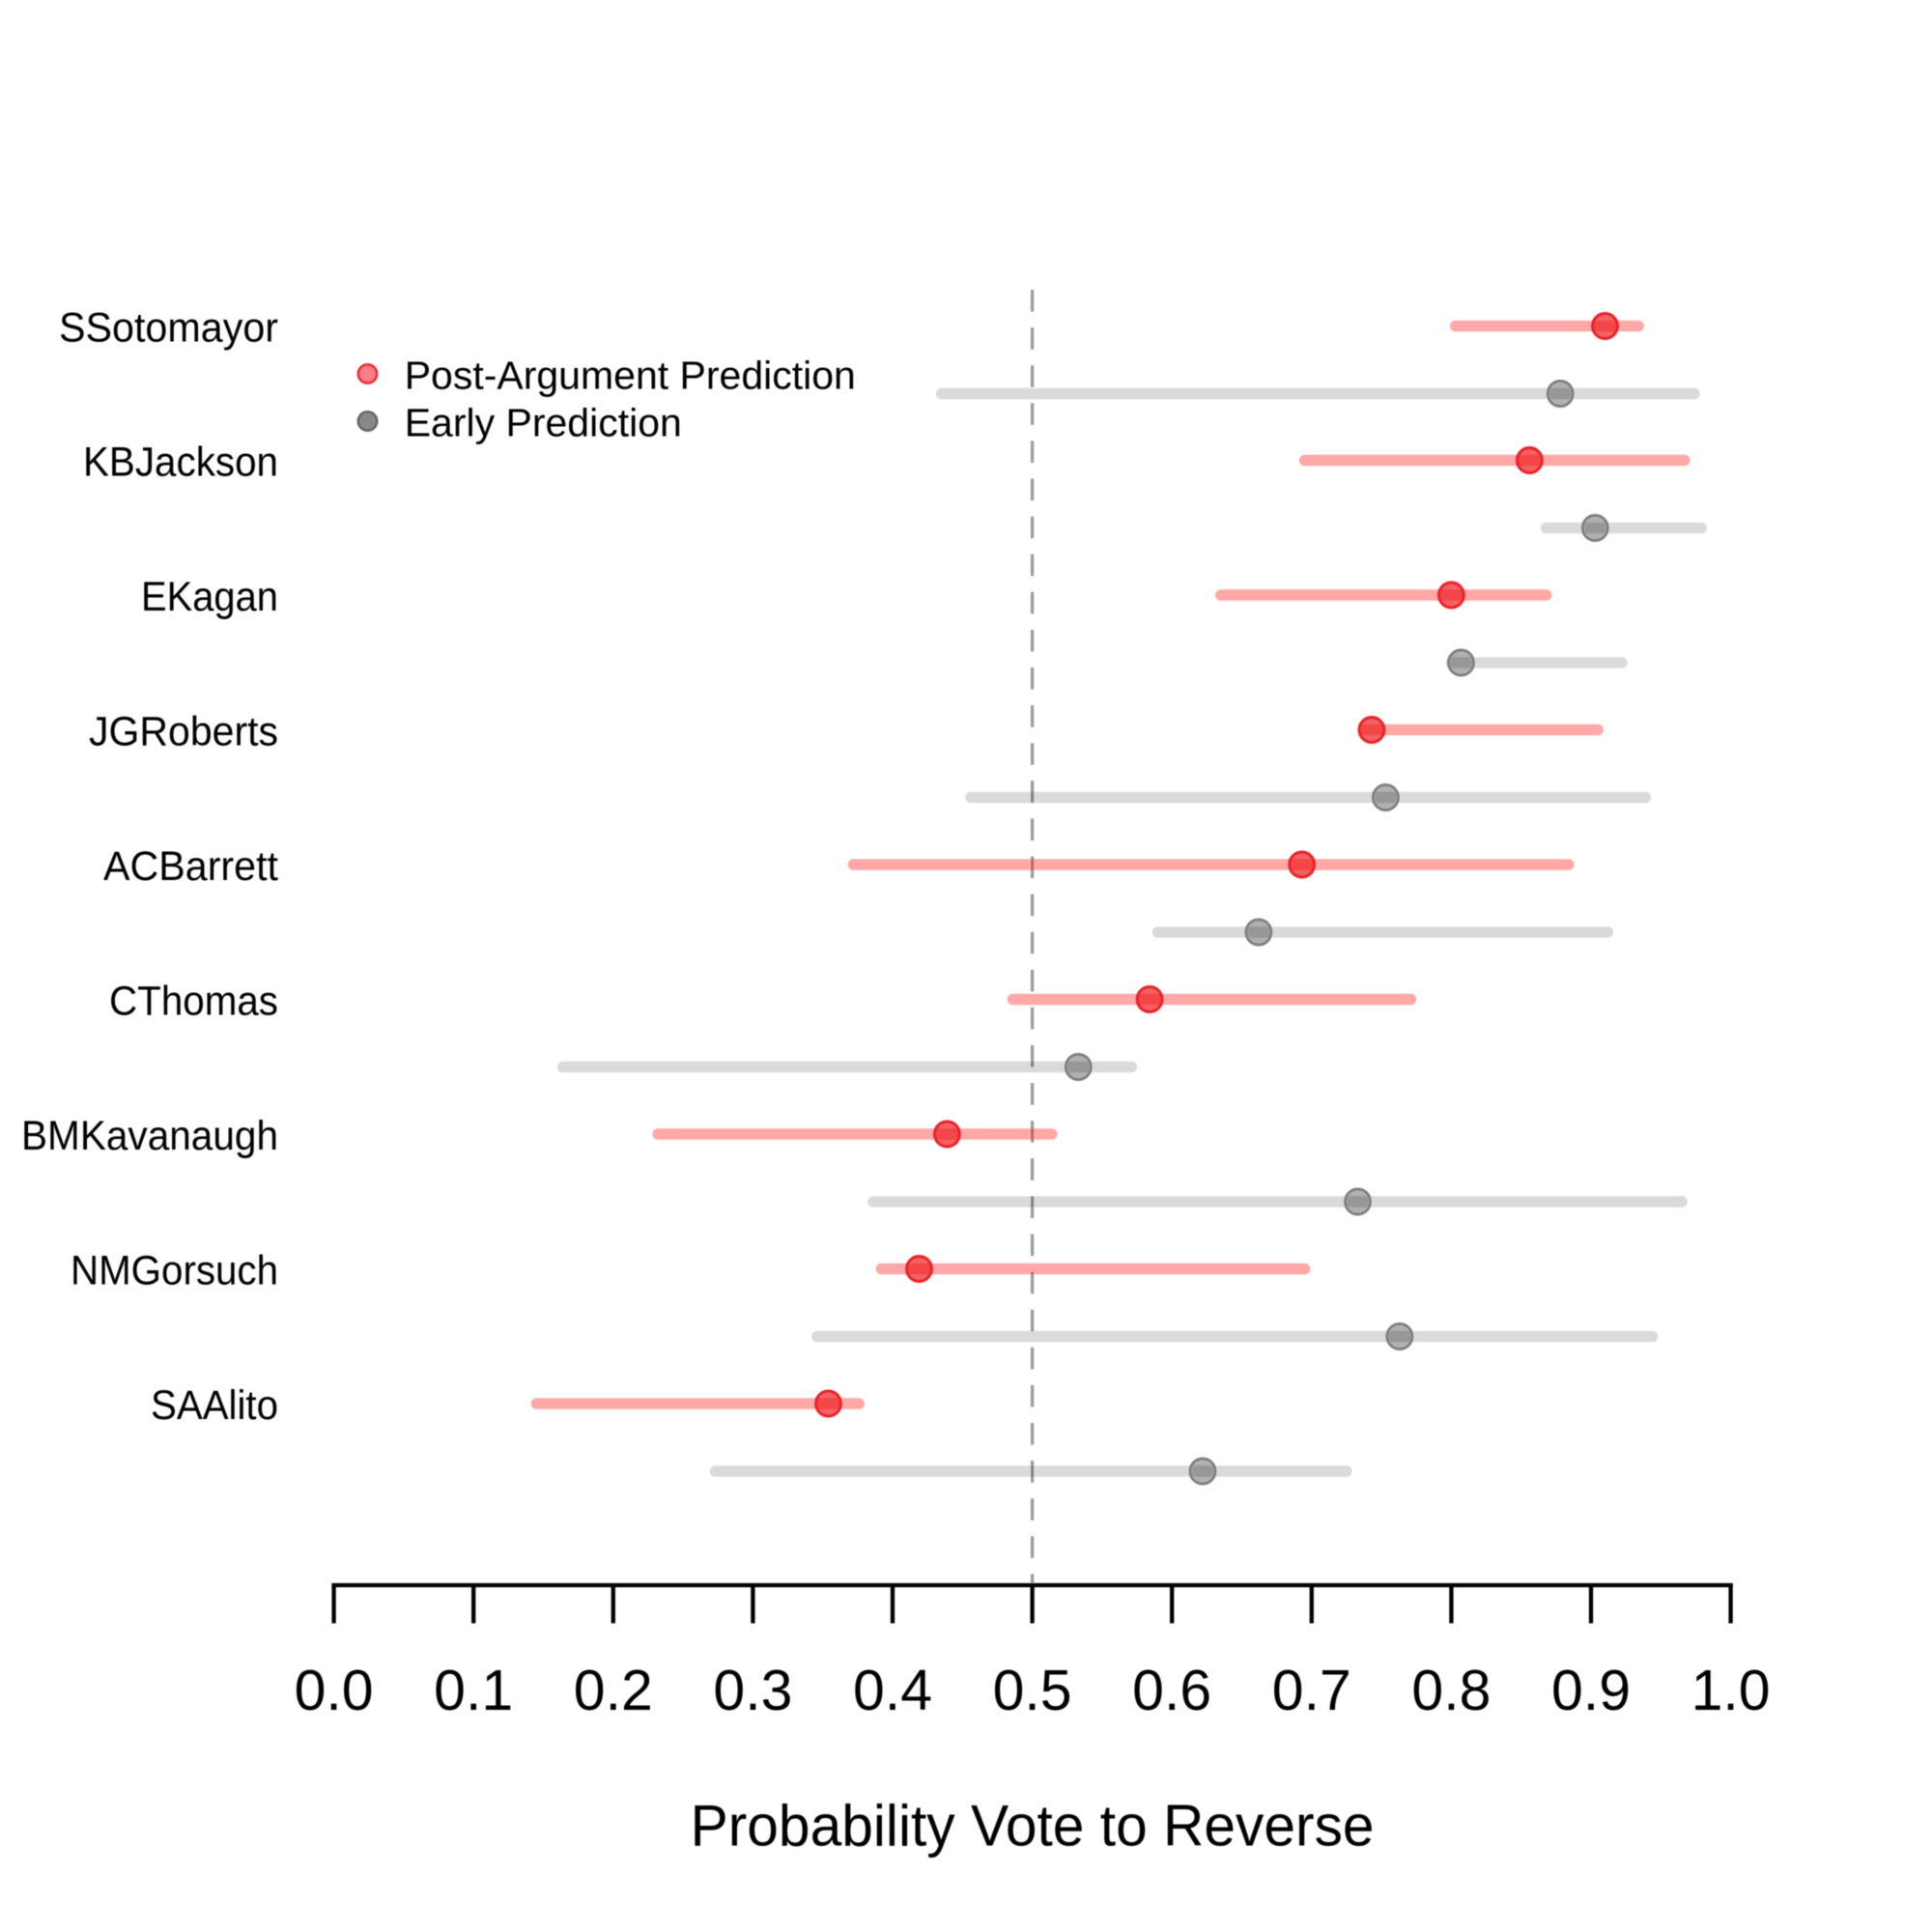 Image resolution: width=1932 pixels, height=1932 pixels. Describe the element at coordinates (214, 1405) in the screenshot. I see `svg-text: SAAlito` at that location.